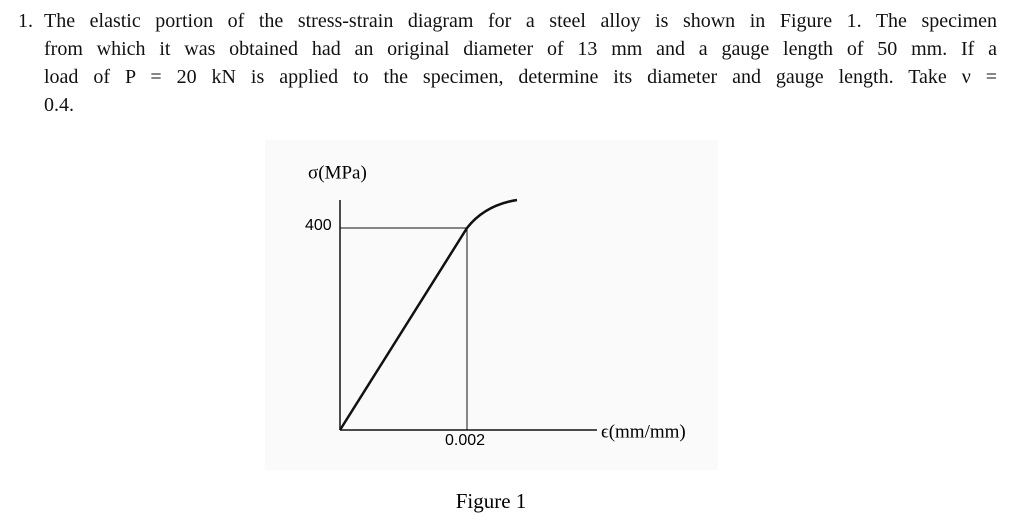 The image size is (1024, 521). Describe the element at coordinates (428, 314) in the screenshot. I see `stress-strain-curve` at that location.